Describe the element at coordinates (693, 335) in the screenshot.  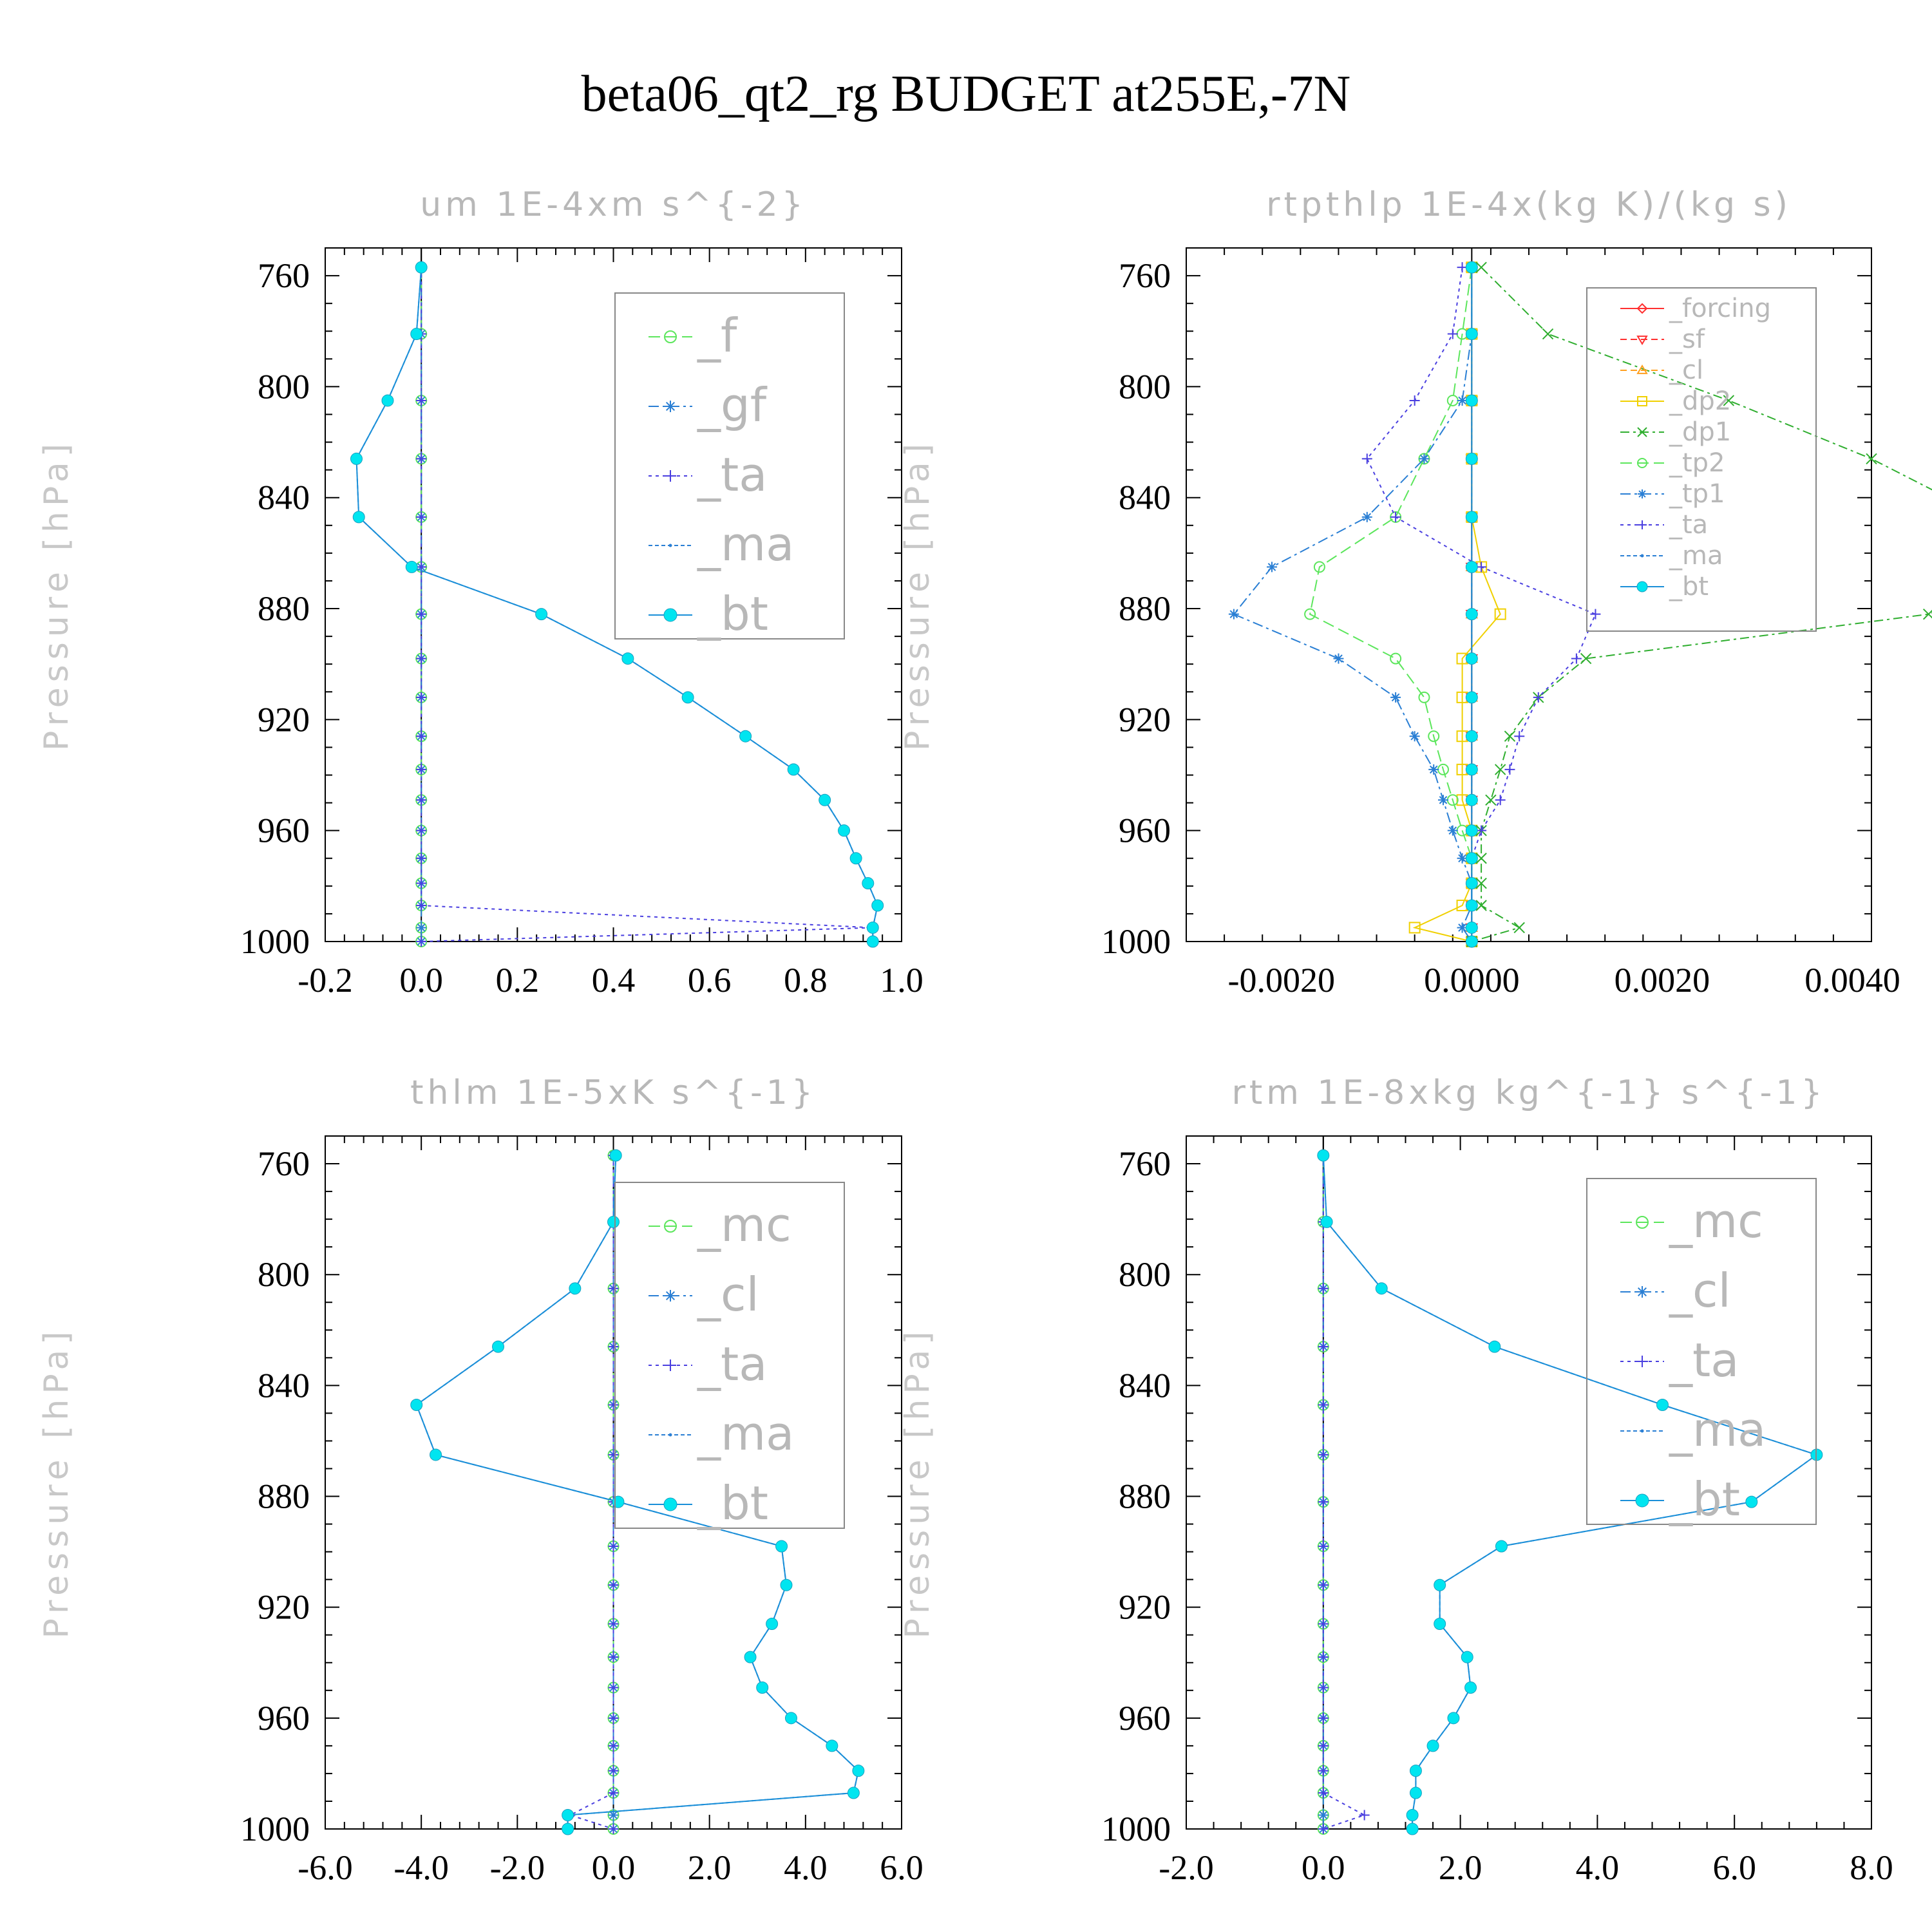
I see `legend-item: _f` at that location.